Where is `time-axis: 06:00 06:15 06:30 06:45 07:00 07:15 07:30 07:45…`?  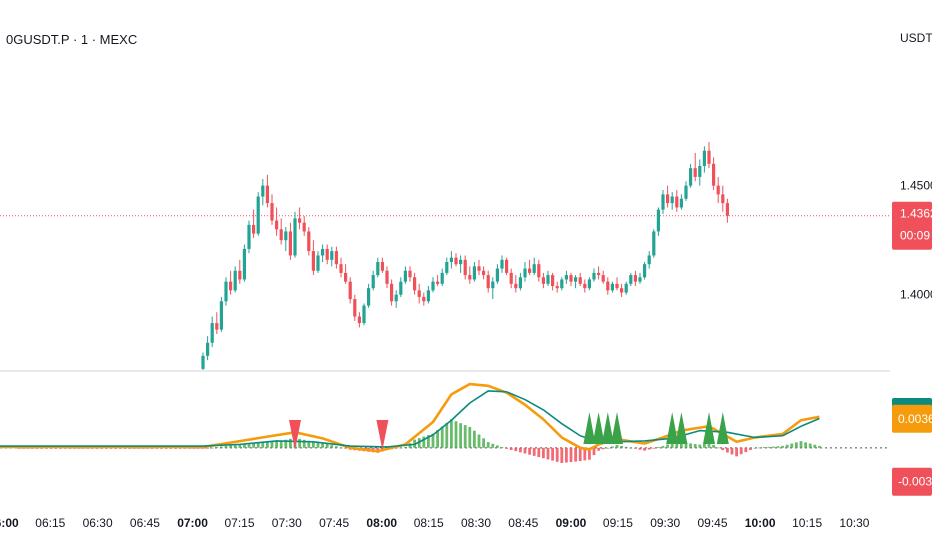 time-axis: 06:00 06:15 06:30 06:45 07:00 07:15 07:30 07:45… is located at coordinates (435, 523).